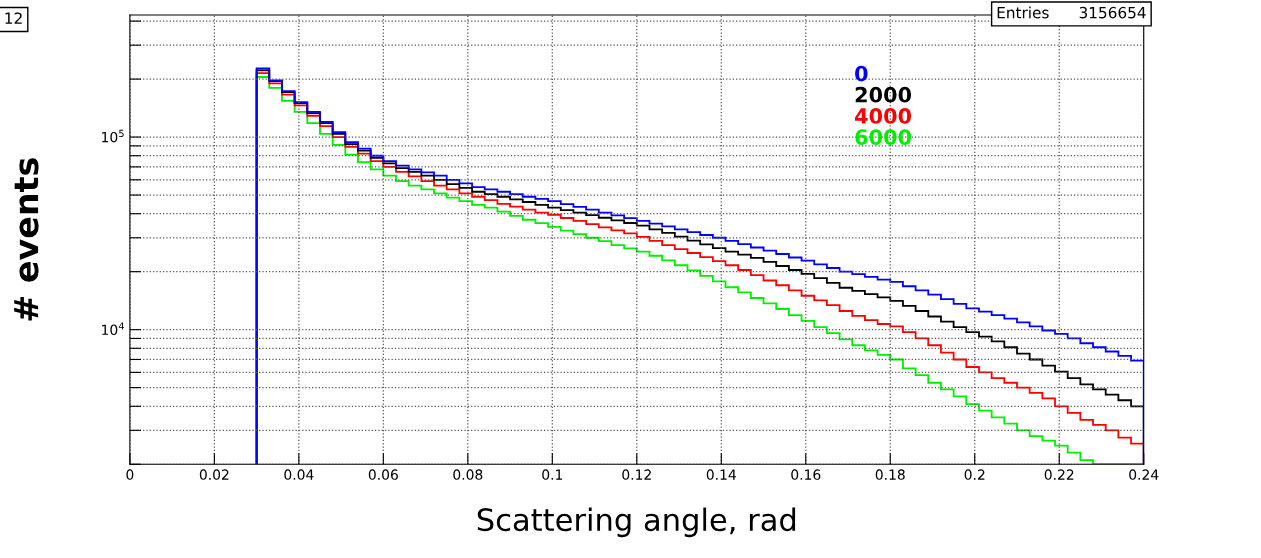 Image resolution: width=1261 pixels, height=558 pixels. I want to click on y-axis-title: # events, so click(26, 239).